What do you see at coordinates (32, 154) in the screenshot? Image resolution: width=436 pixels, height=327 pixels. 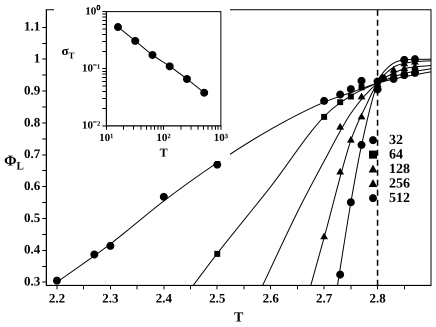 I see `y-tick-label: 0.7` at bounding box center [32, 154].